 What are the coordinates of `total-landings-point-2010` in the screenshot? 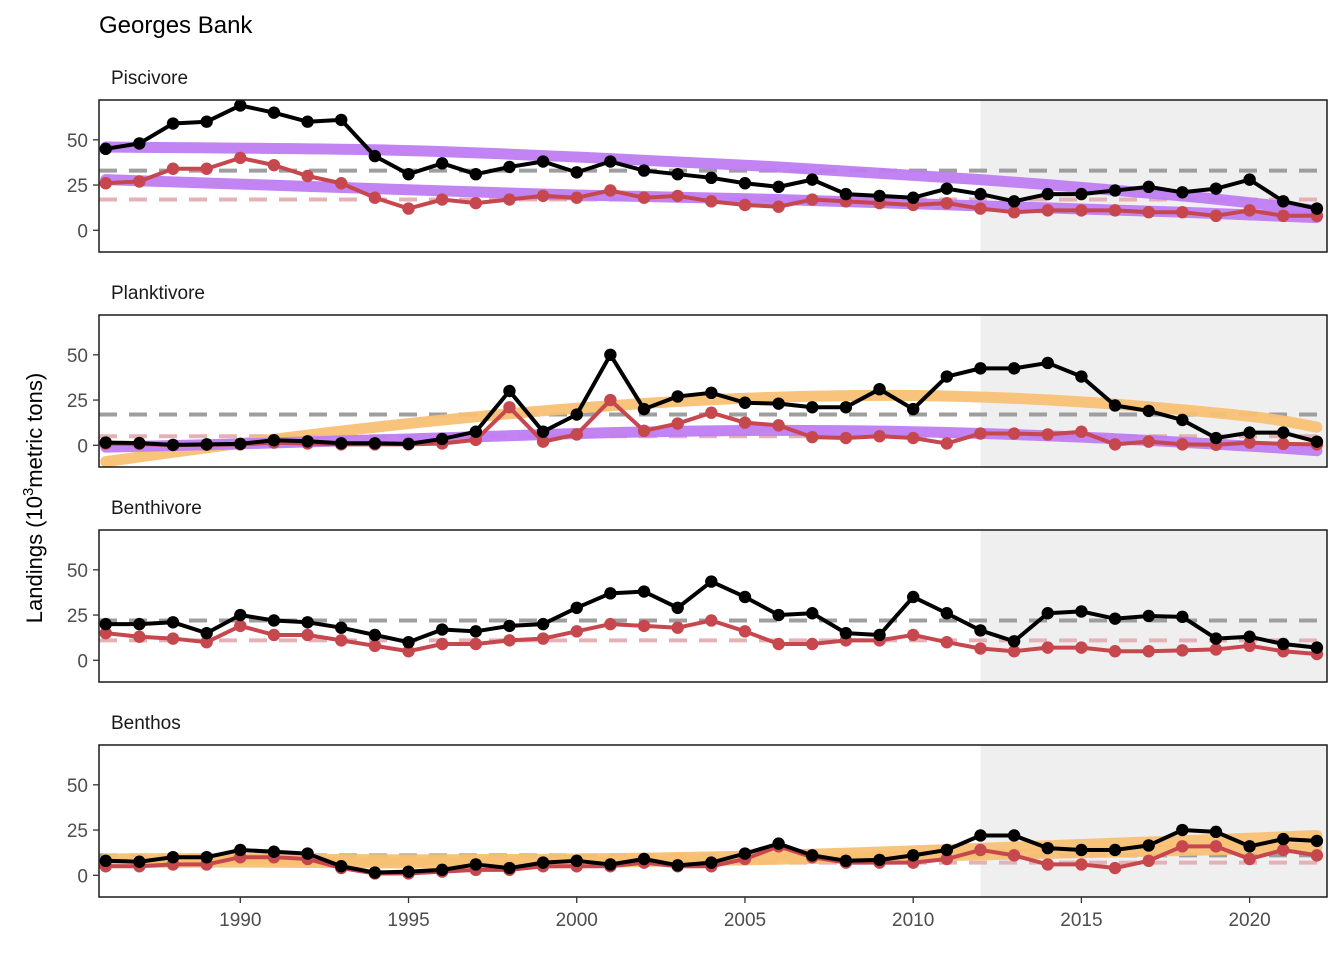 It's located at (913, 197).